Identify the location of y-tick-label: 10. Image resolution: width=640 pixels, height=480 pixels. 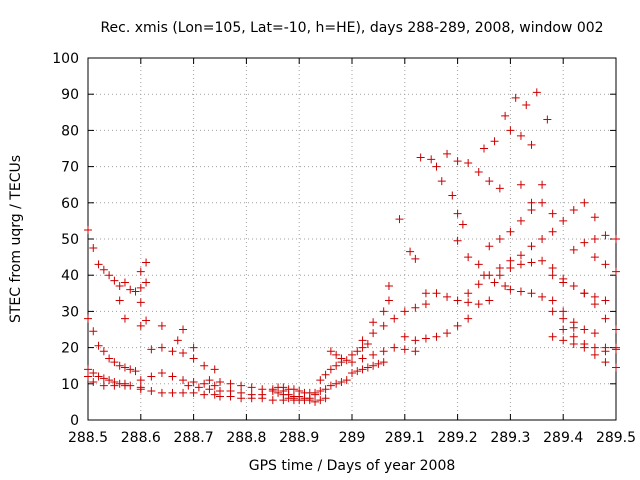
(70, 385).